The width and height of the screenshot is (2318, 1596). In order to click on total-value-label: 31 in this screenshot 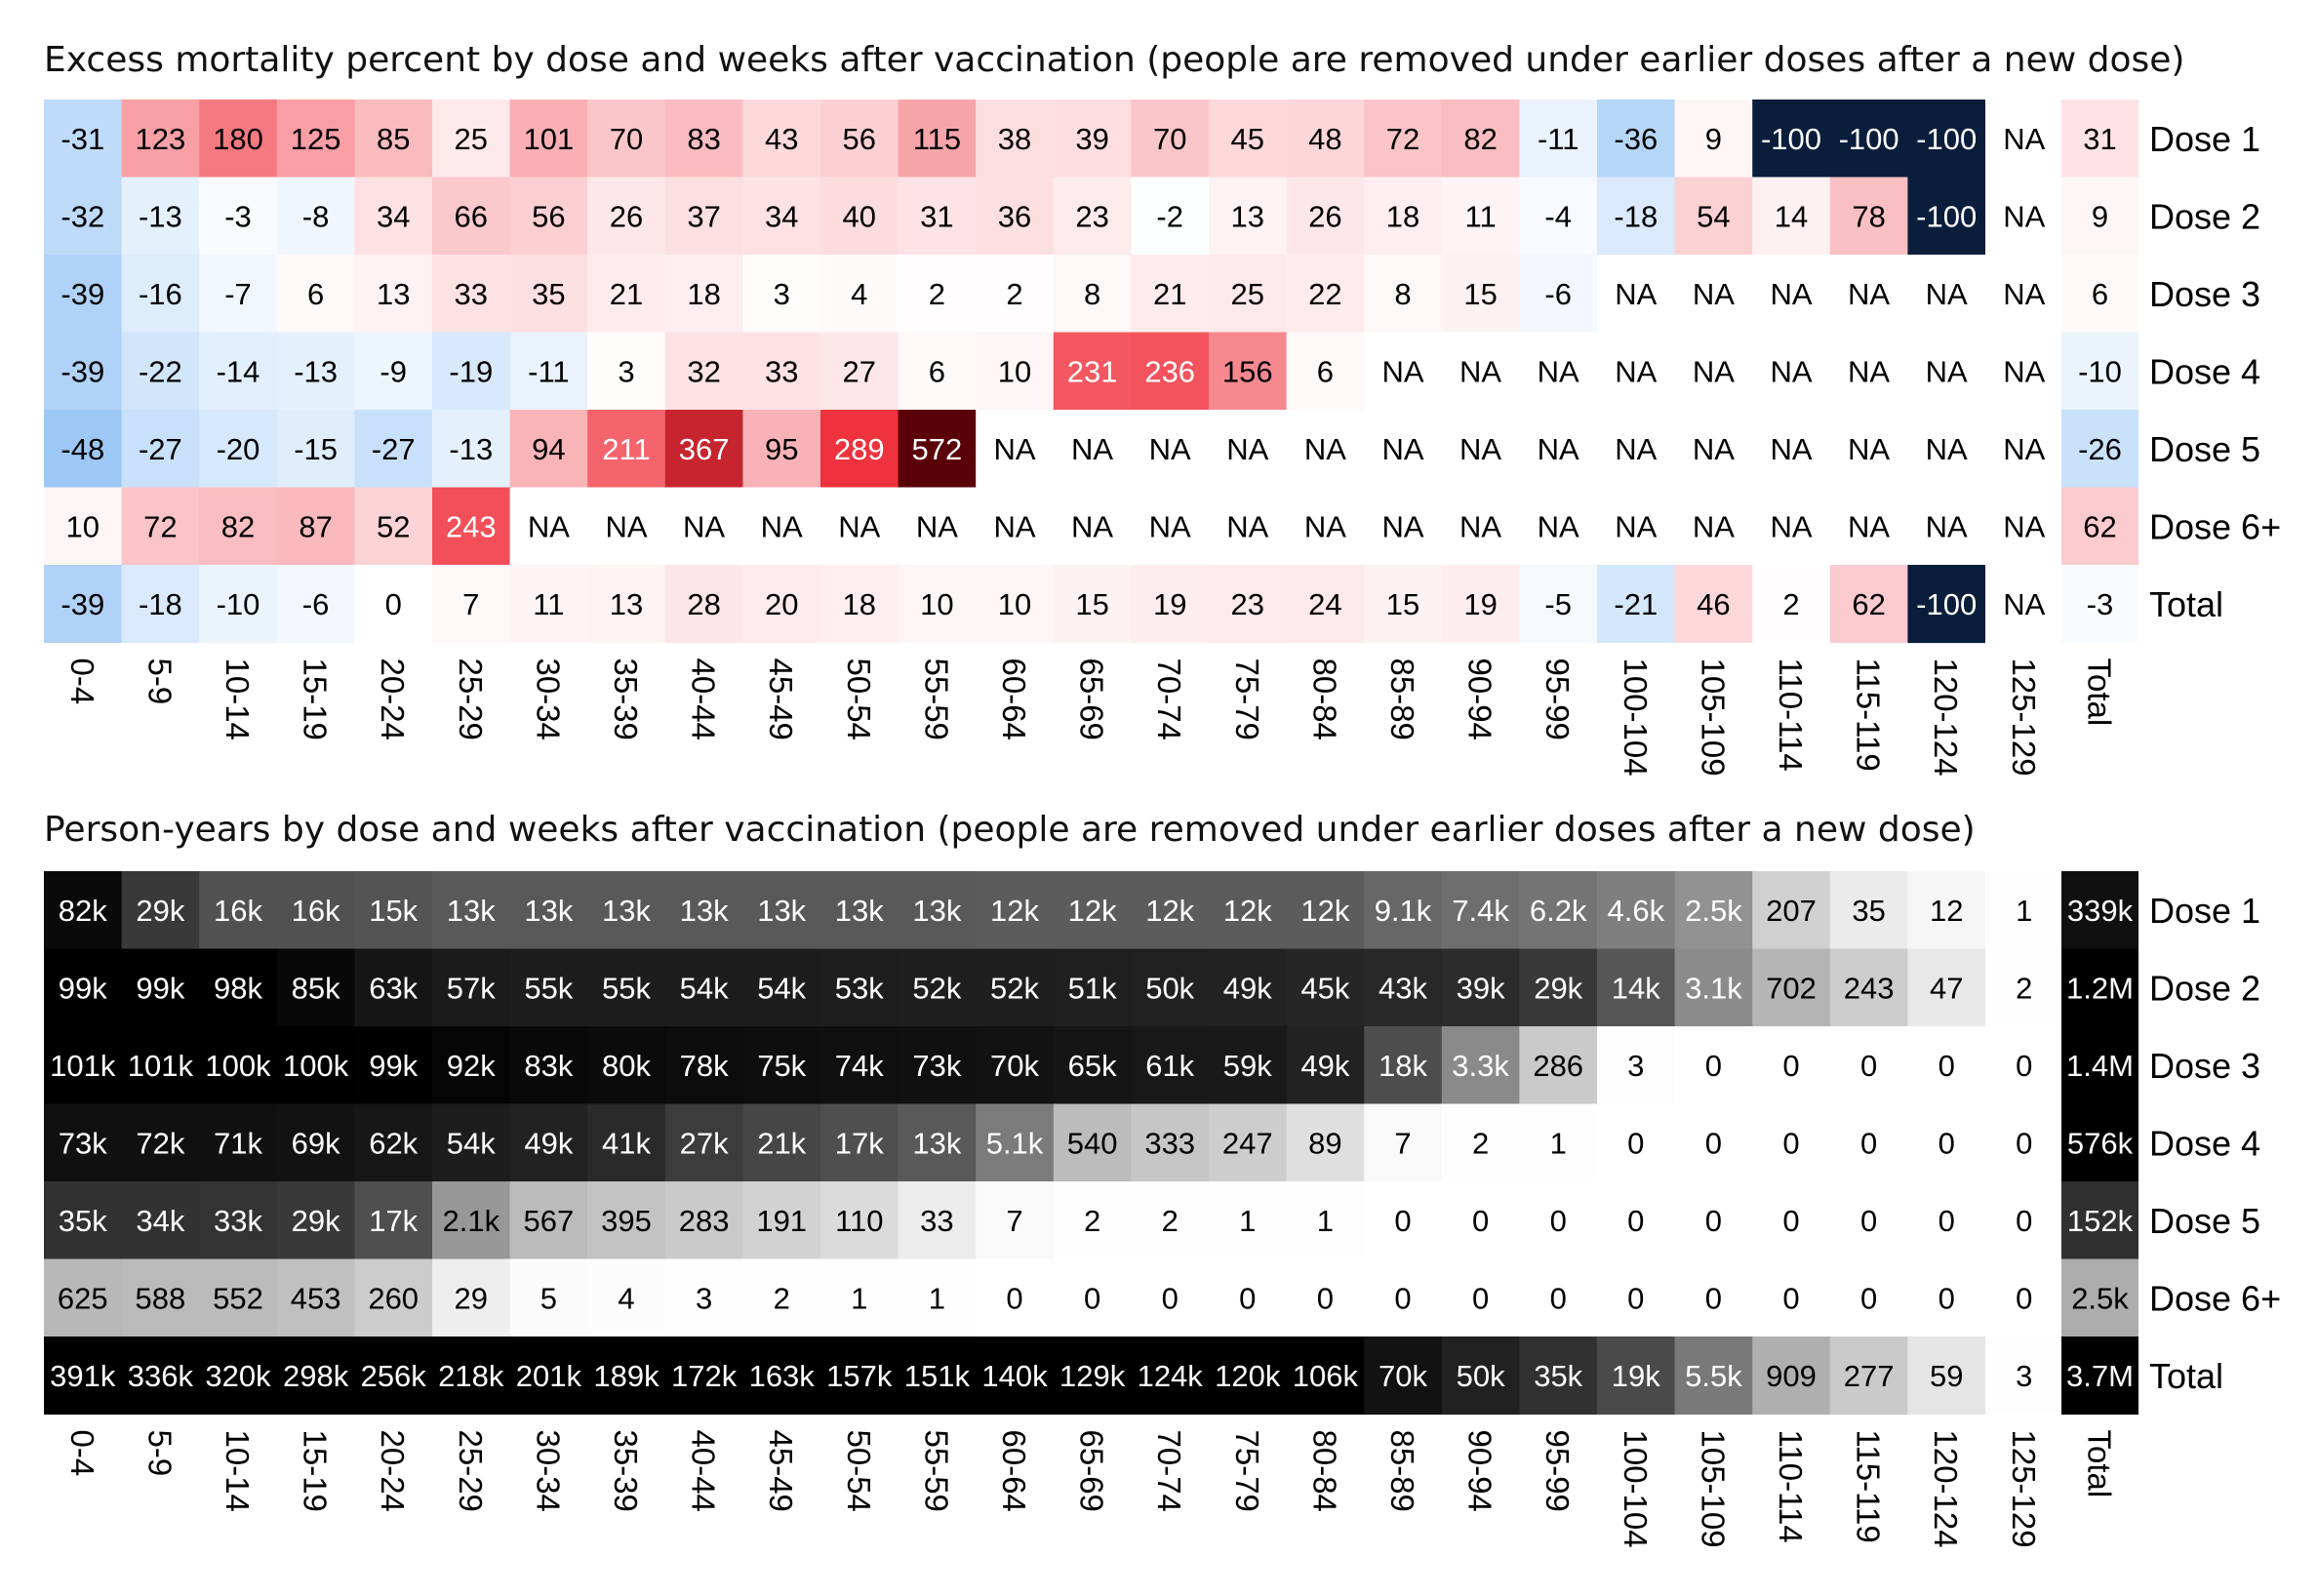, I will do `click(2099, 139)`.